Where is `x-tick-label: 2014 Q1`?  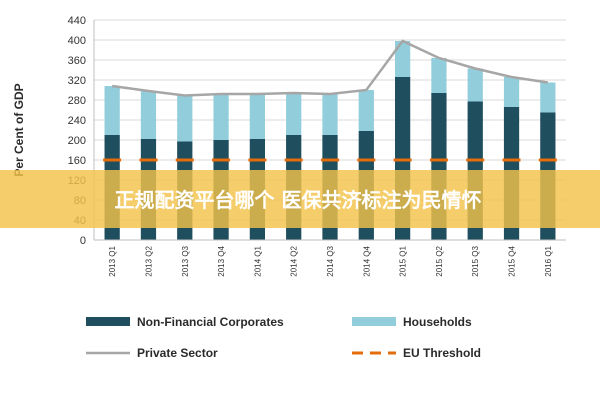 x-tick-label: 2014 Q1 is located at coordinates (257, 260).